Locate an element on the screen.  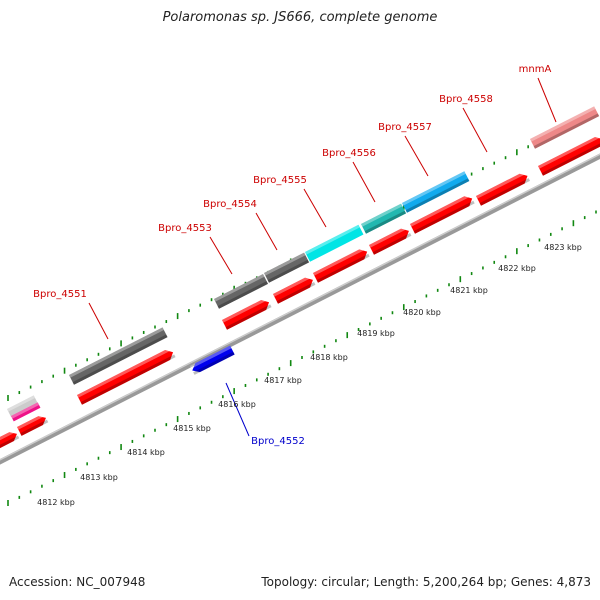
gene-label: Bpro_4558 is located at coordinates (466, 99).